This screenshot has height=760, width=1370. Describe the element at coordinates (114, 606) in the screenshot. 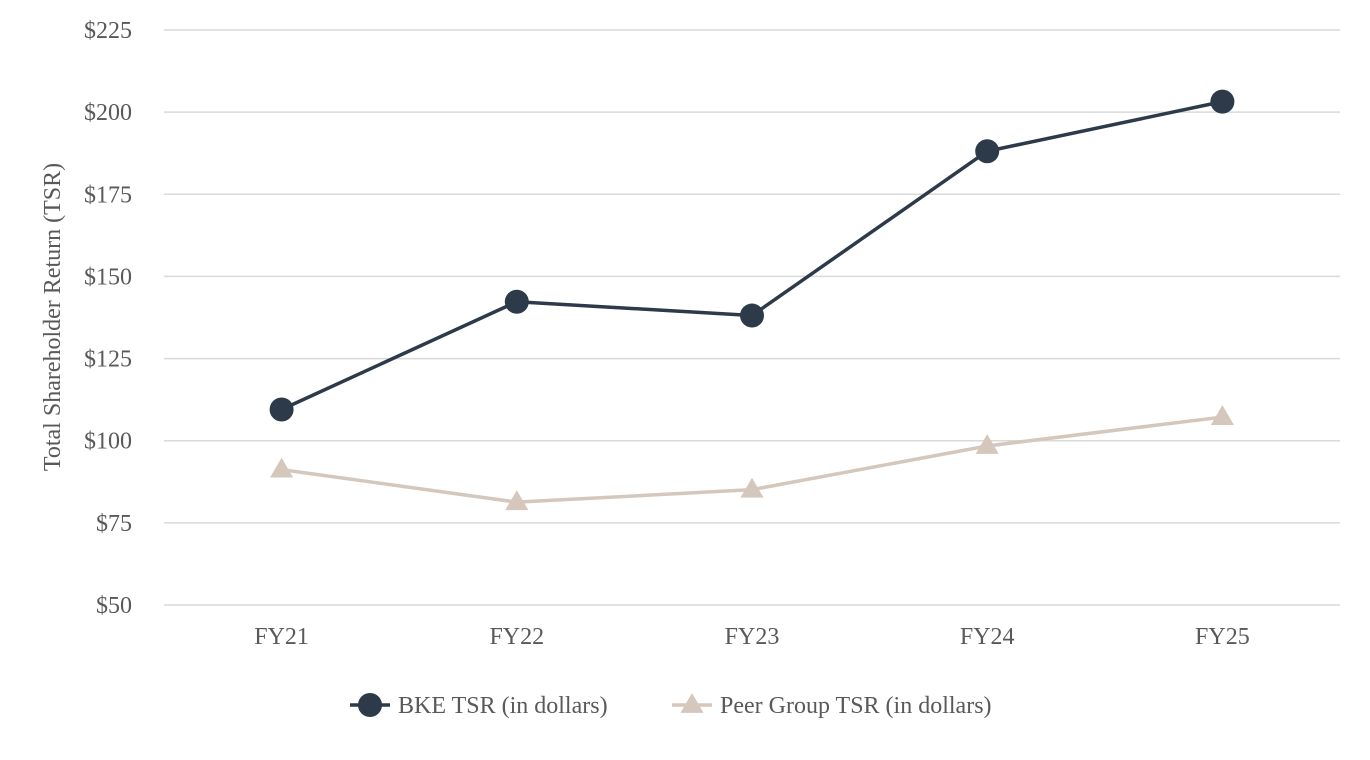

I see `y-tick-label: $50` at that location.